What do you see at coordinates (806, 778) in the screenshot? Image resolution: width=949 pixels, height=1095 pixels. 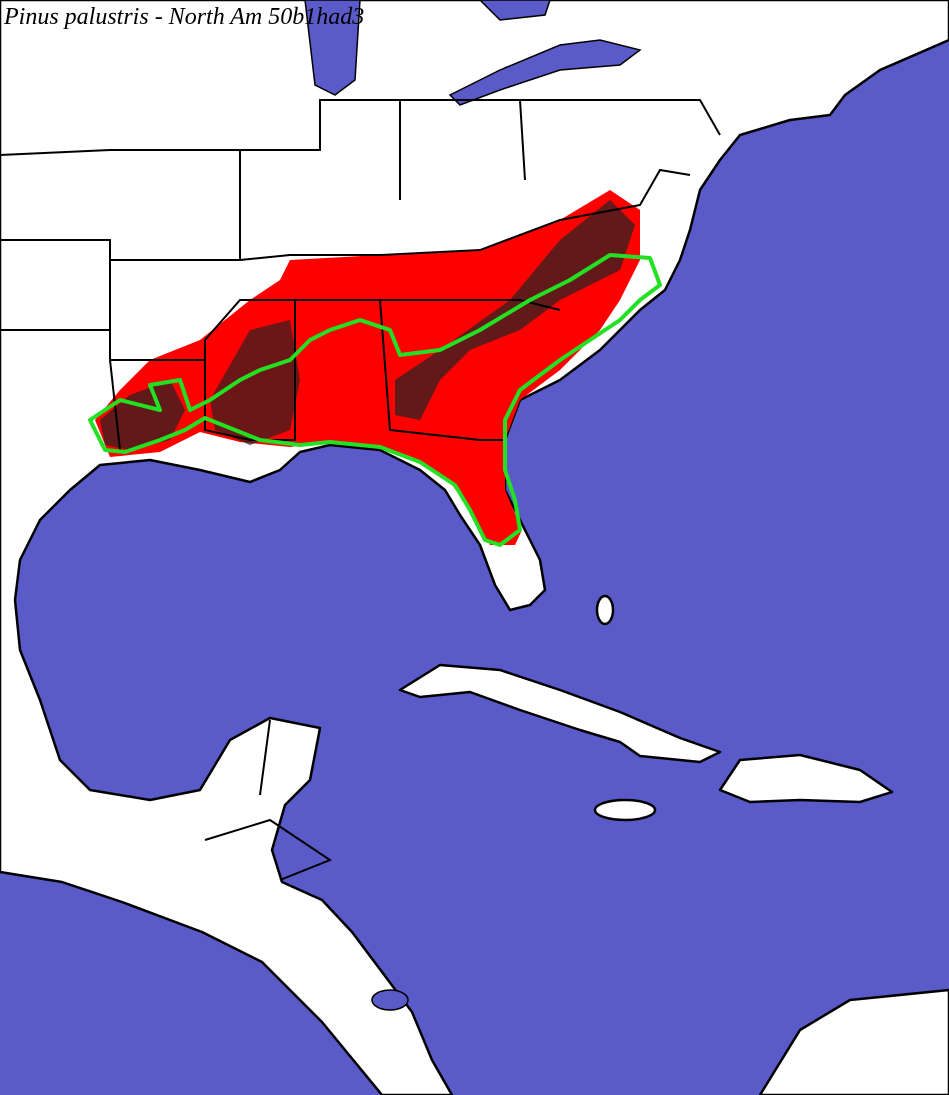 I see `hispaniola` at bounding box center [806, 778].